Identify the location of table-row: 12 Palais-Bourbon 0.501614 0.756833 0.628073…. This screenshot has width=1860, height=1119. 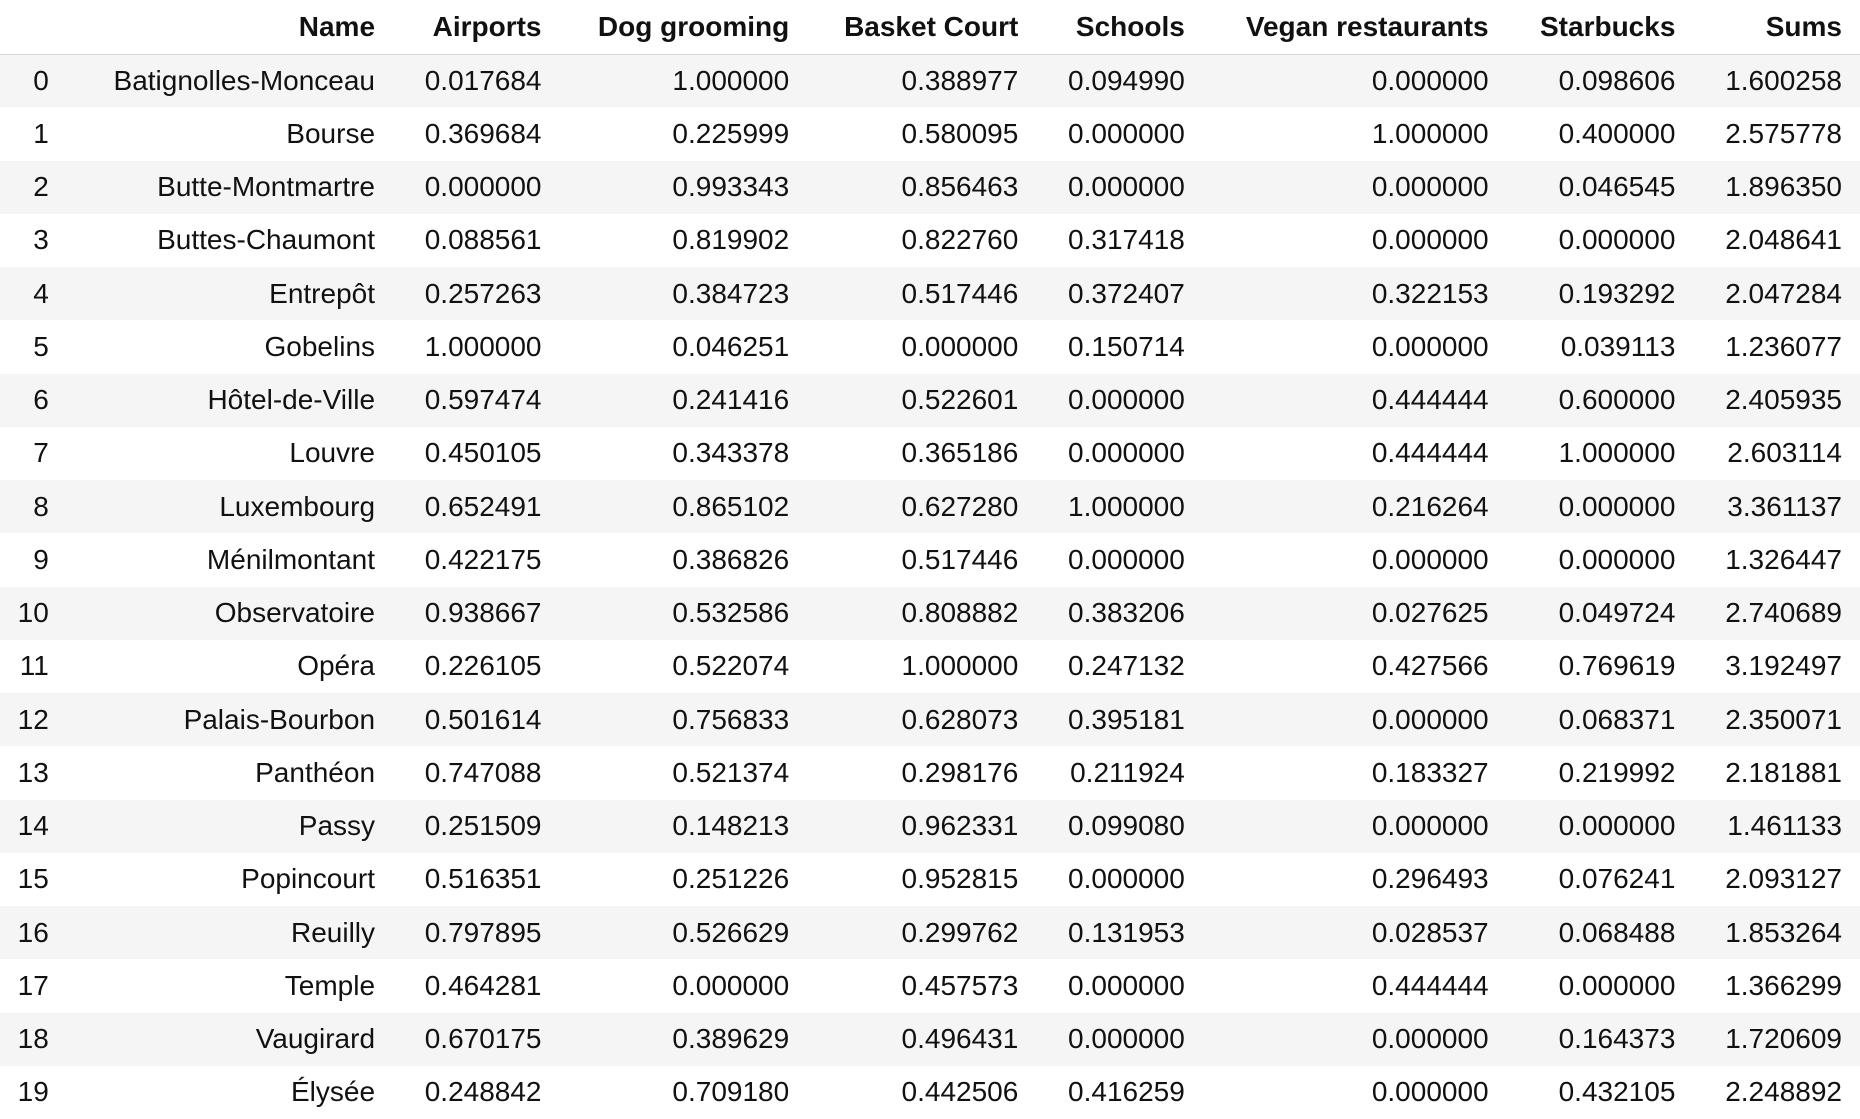
(930, 720).